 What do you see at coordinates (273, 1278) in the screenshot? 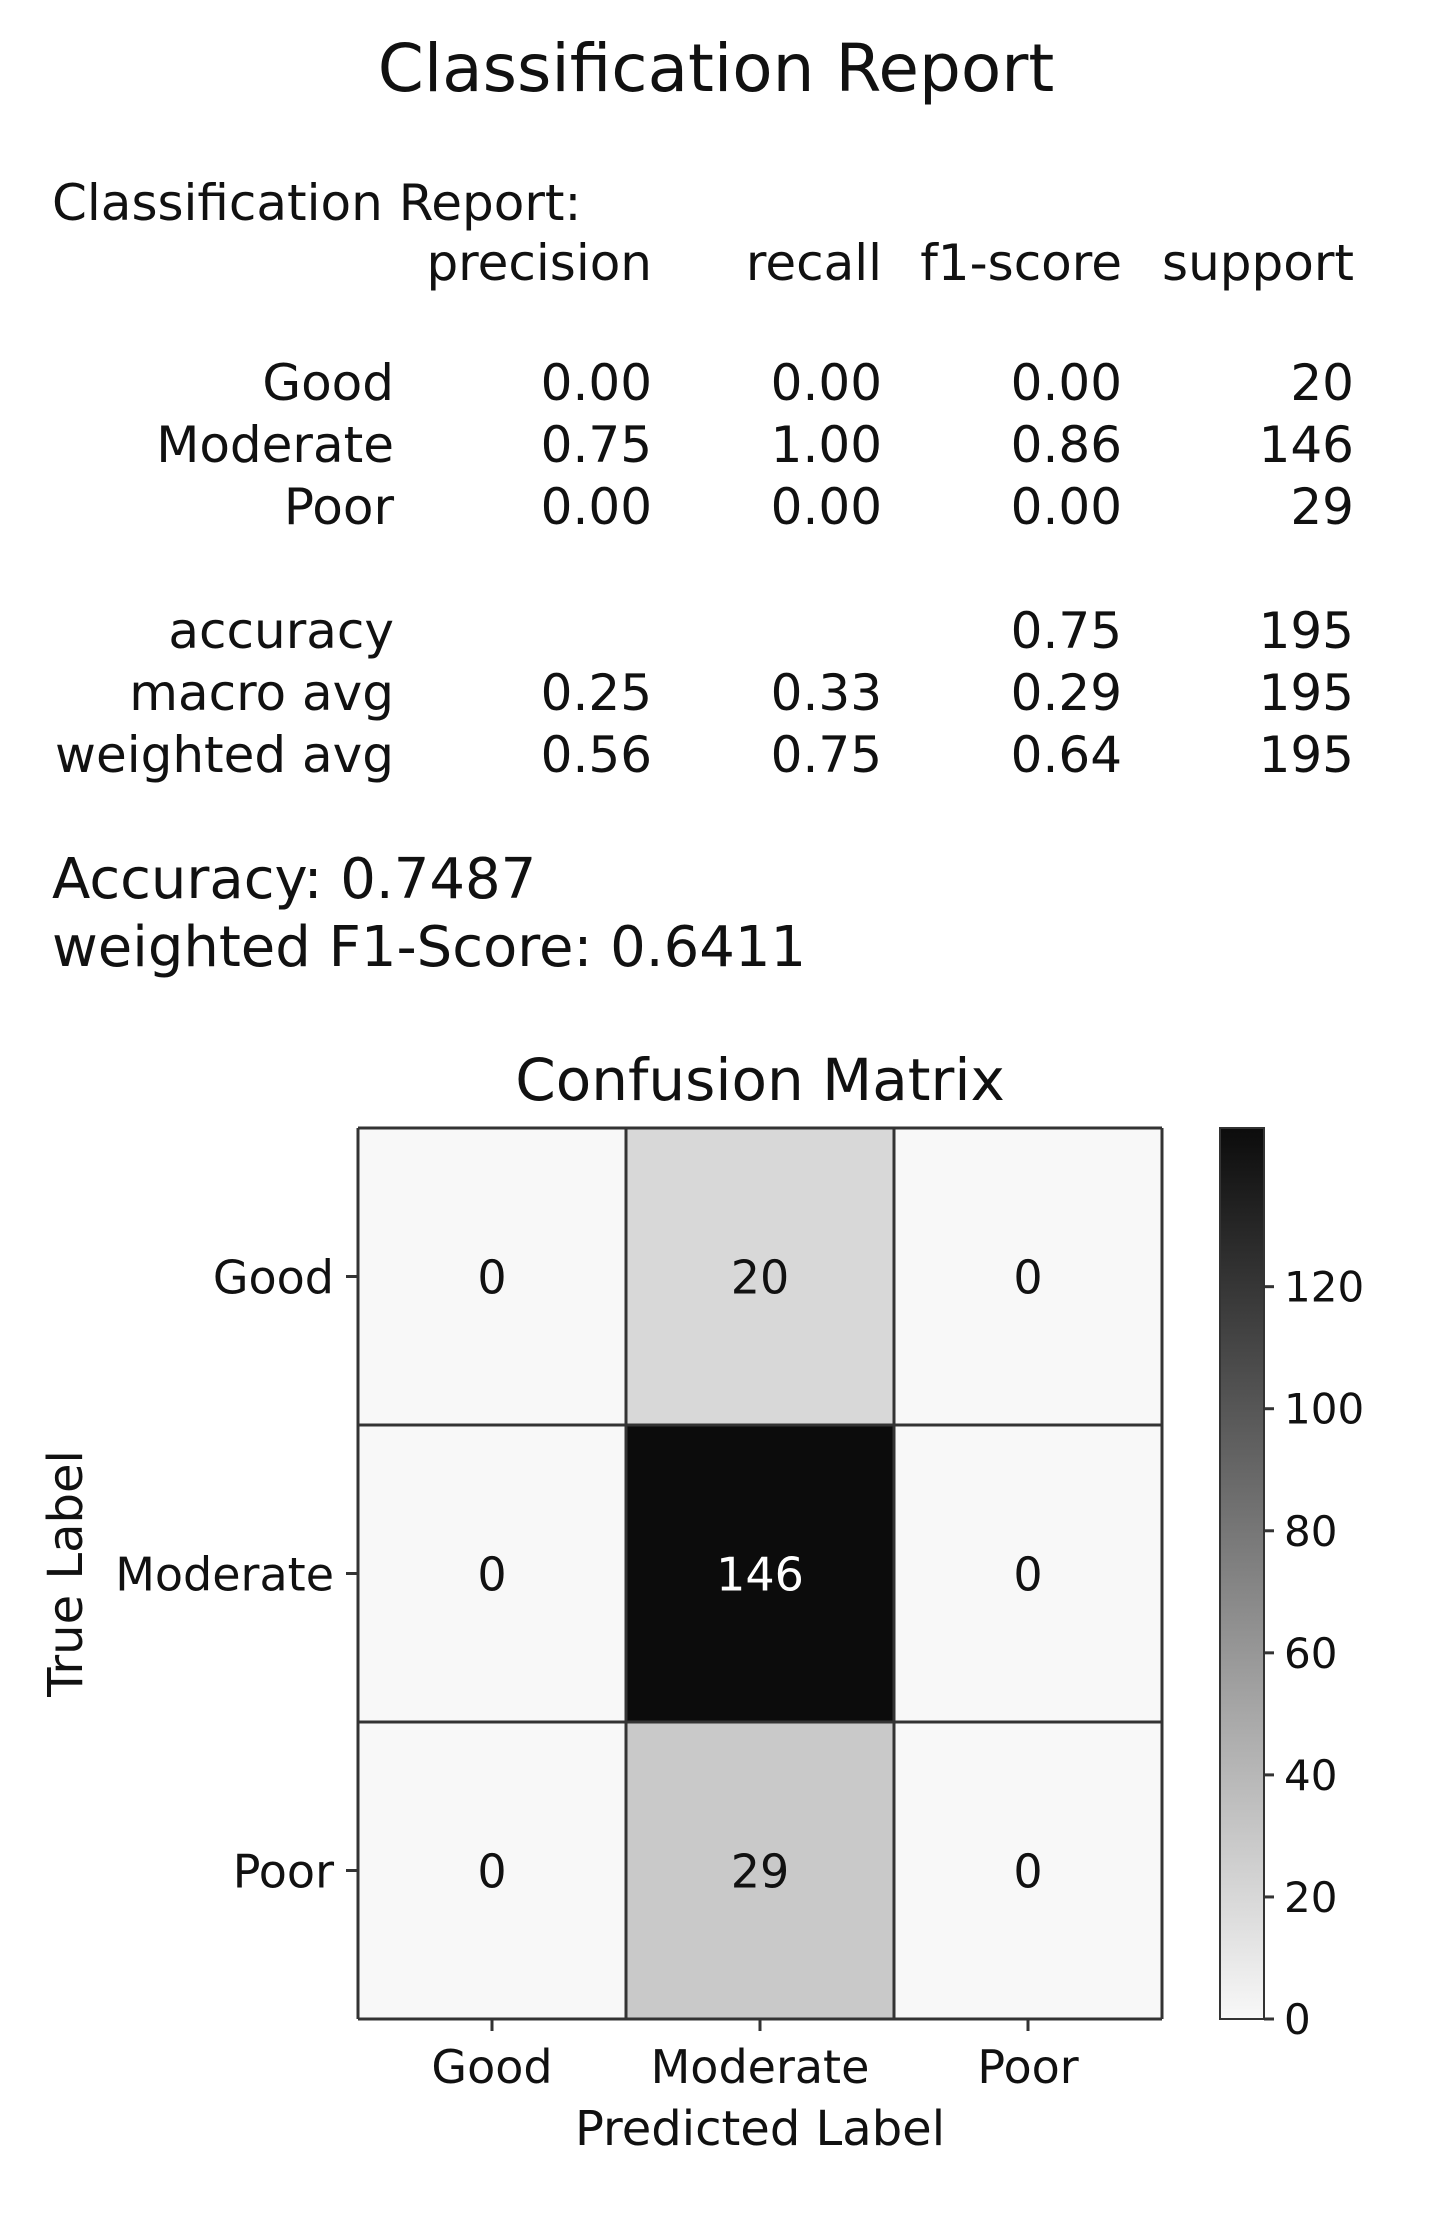
I see `y-tick-label: Good` at bounding box center [273, 1278].